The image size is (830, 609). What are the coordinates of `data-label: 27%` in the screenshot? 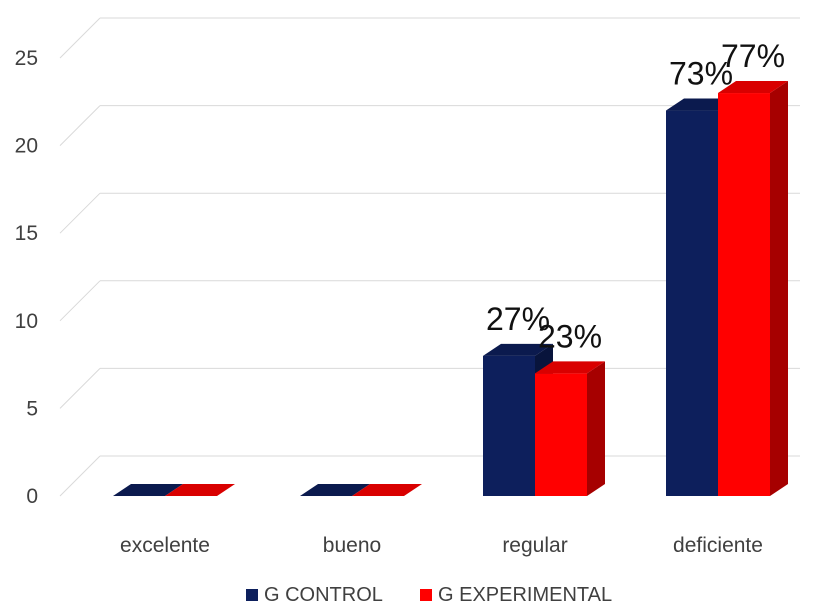 It's located at (518, 319).